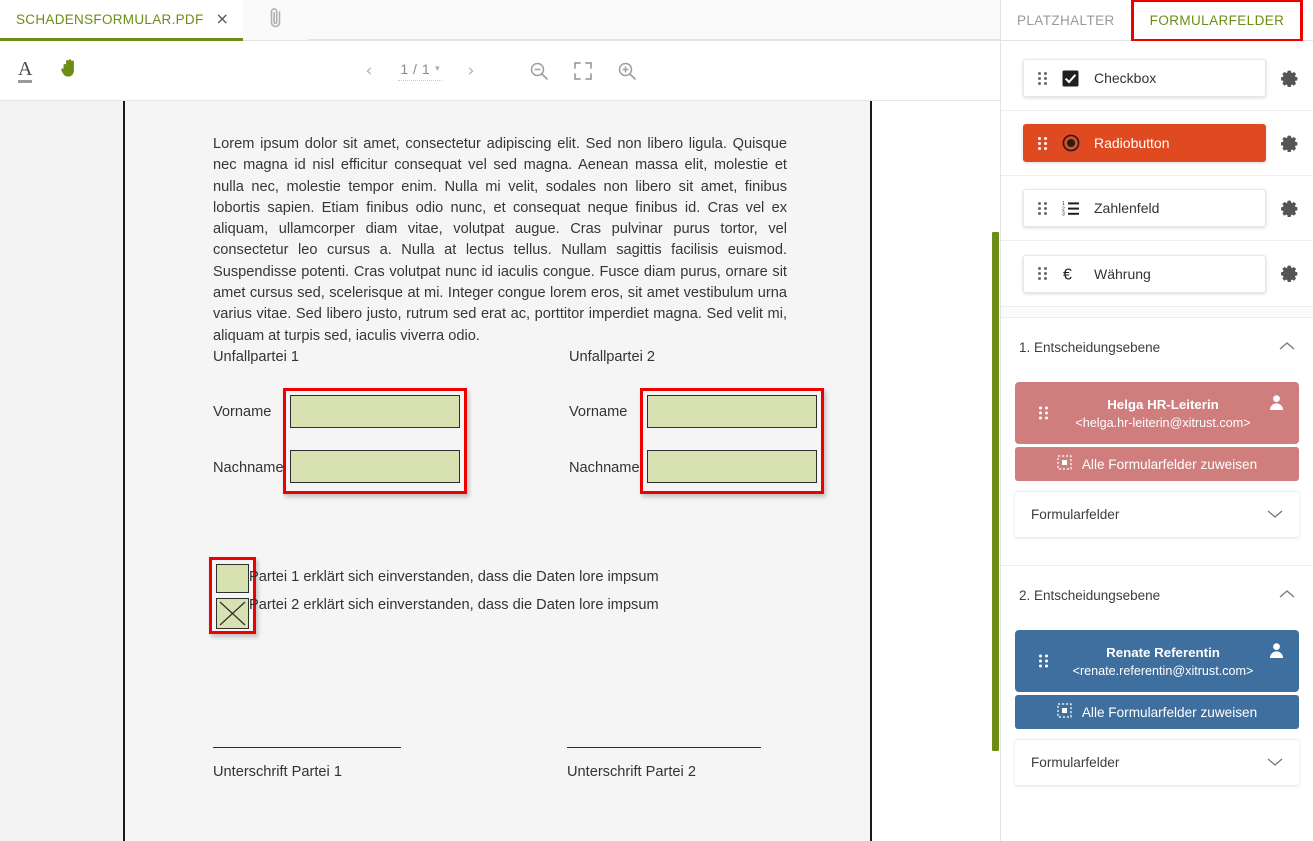 Image resolution: width=1313 pixels, height=841 pixels. Describe the element at coordinates (248, 468) in the screenshot. I see `nachname-label-1: Nachname` at that location.